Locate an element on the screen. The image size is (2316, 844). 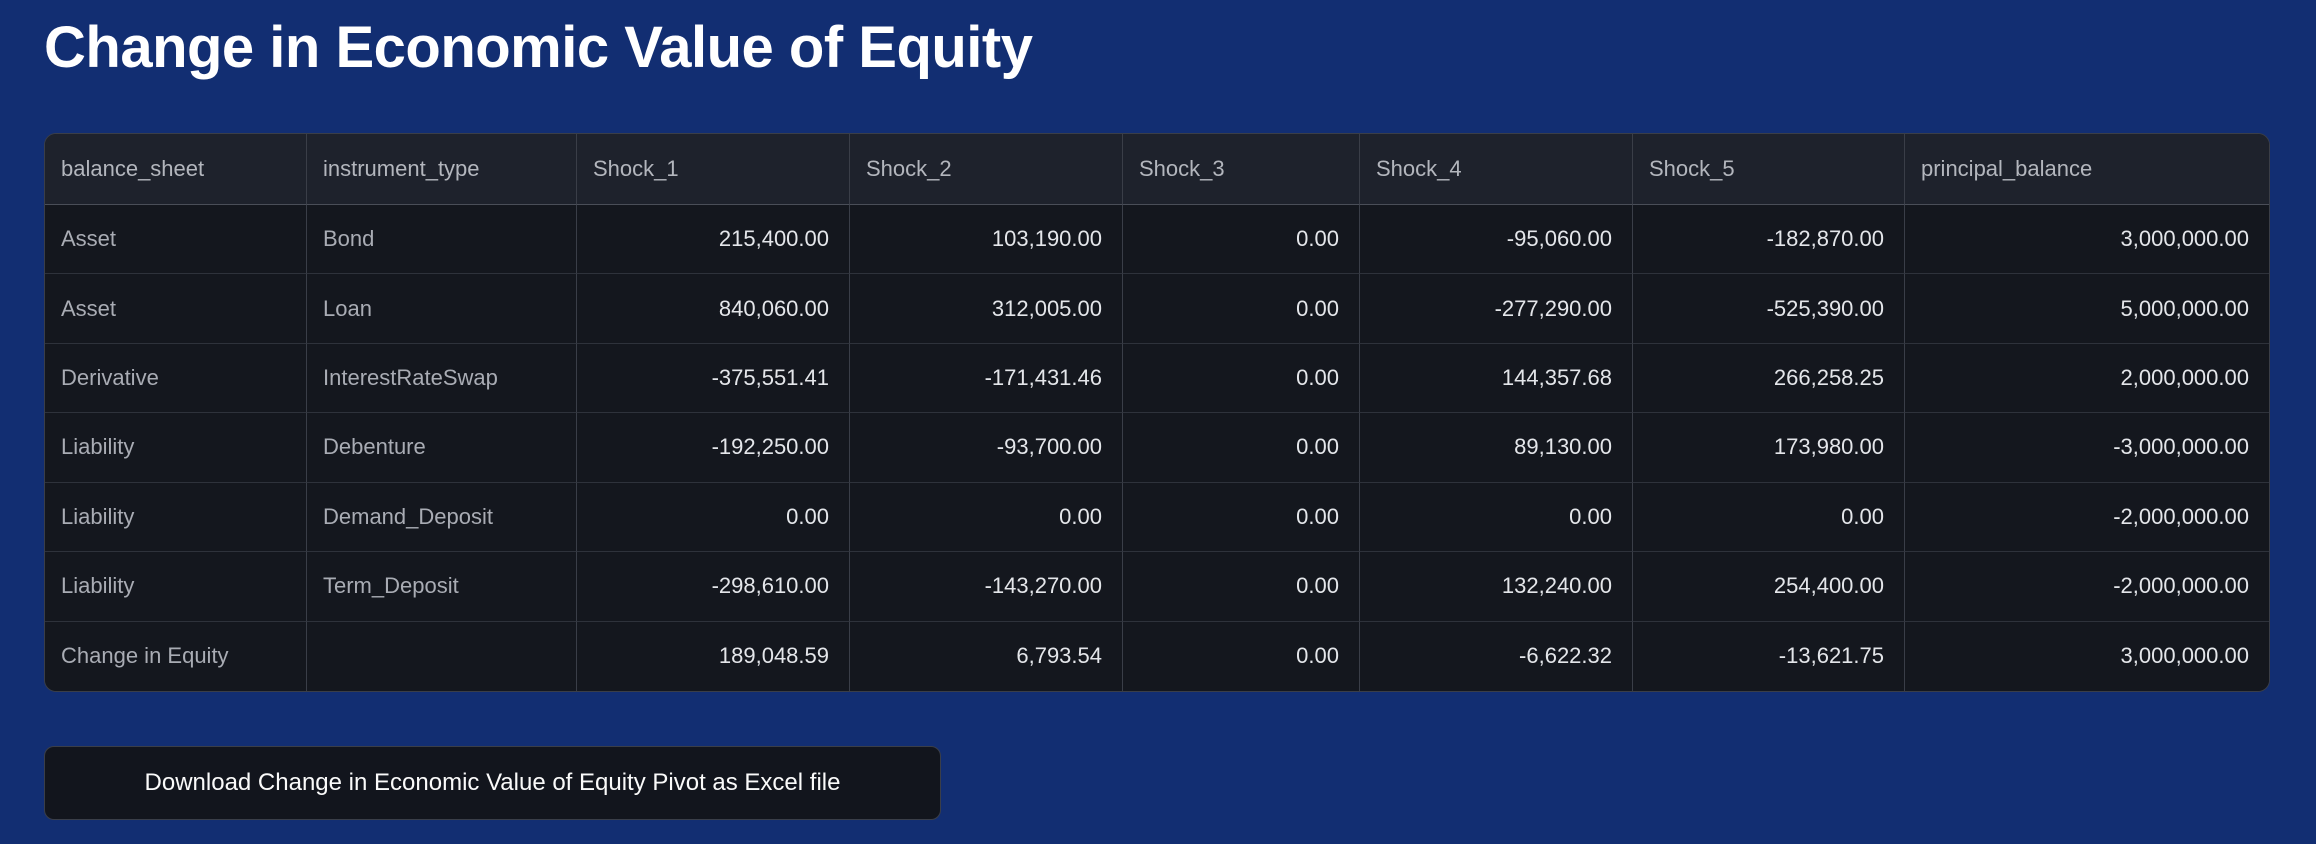
table-cell: Loan is located at coordinates (442, 309).